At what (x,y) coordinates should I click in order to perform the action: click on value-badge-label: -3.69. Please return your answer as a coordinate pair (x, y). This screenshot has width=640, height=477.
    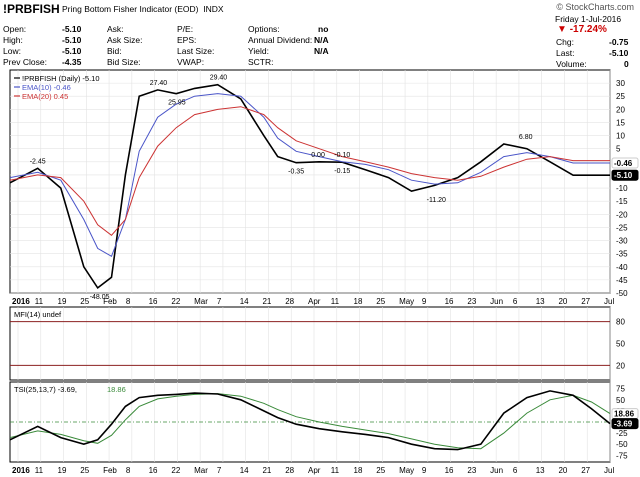
    Looking at the image, I should click on (623, 424).